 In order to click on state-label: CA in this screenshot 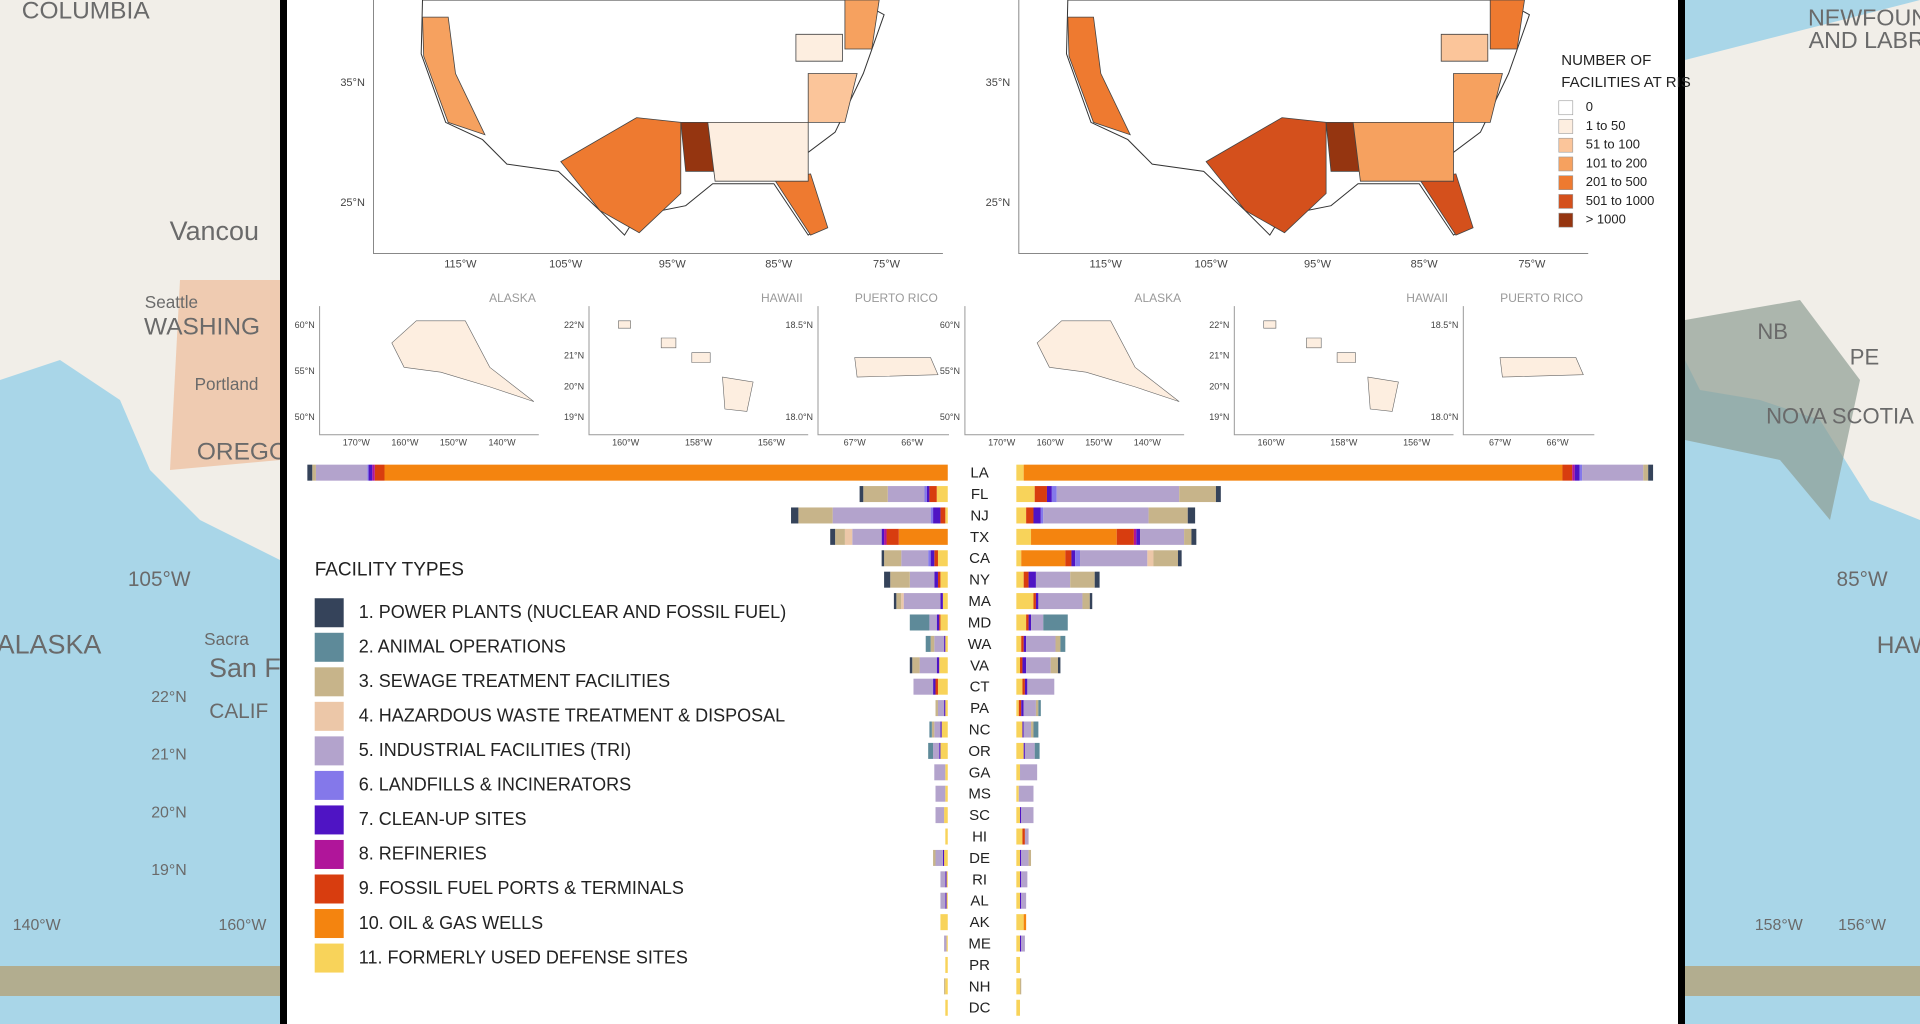, I will do `click(979, 558)`.